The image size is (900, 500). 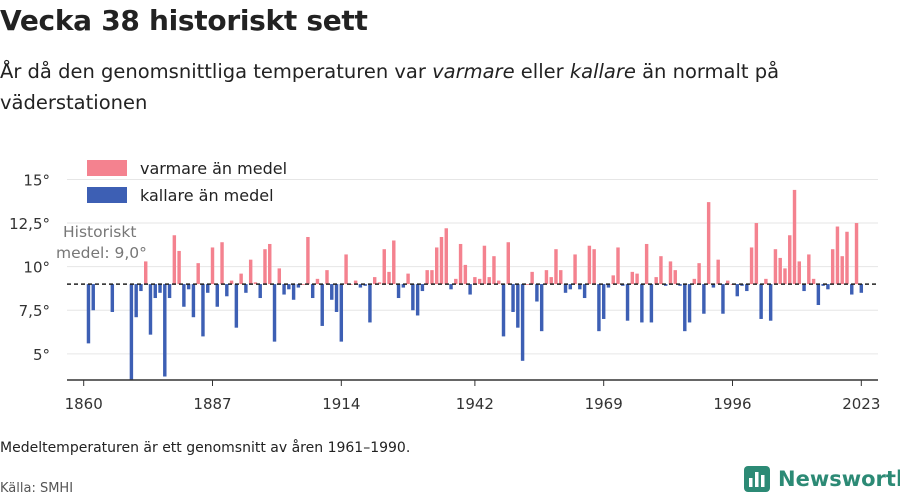 I want to click on x-tick-label: 1860, so click(x=84, y=404).